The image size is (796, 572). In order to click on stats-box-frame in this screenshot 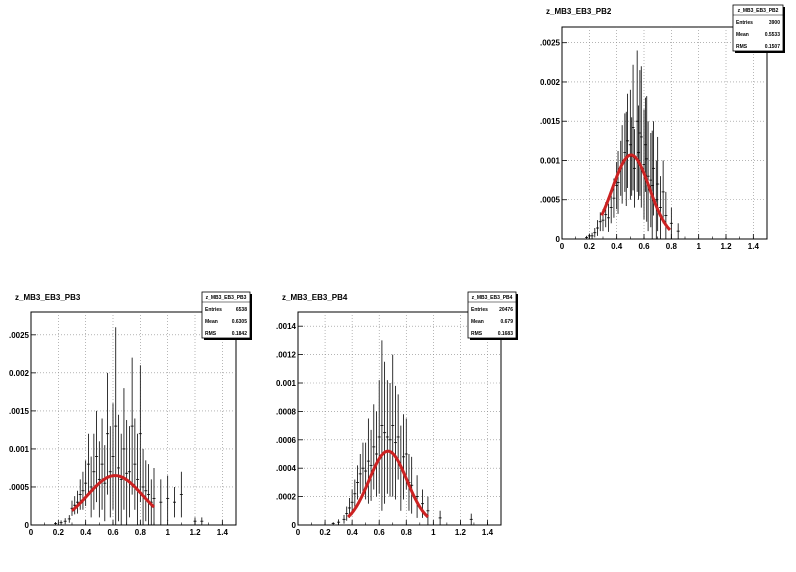, I will do `click(492, 315)`.